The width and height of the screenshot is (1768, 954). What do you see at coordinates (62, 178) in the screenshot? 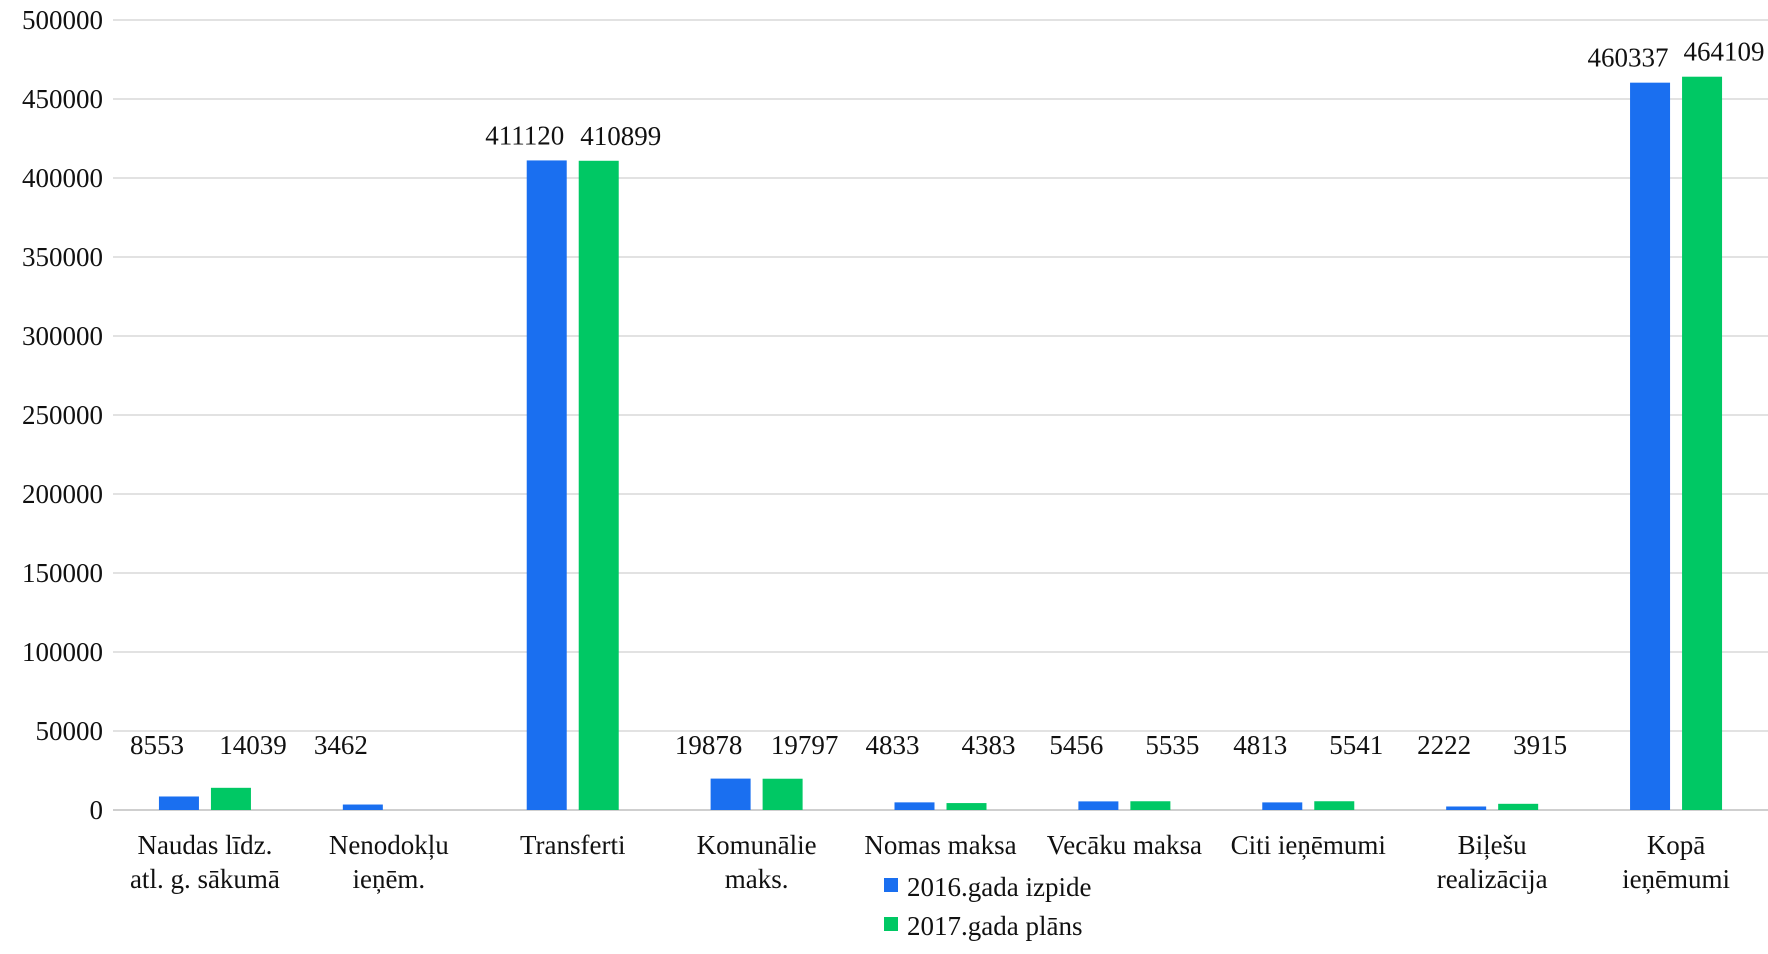
I see `y-tick-label: 400000` at bounding box center [62, 178].